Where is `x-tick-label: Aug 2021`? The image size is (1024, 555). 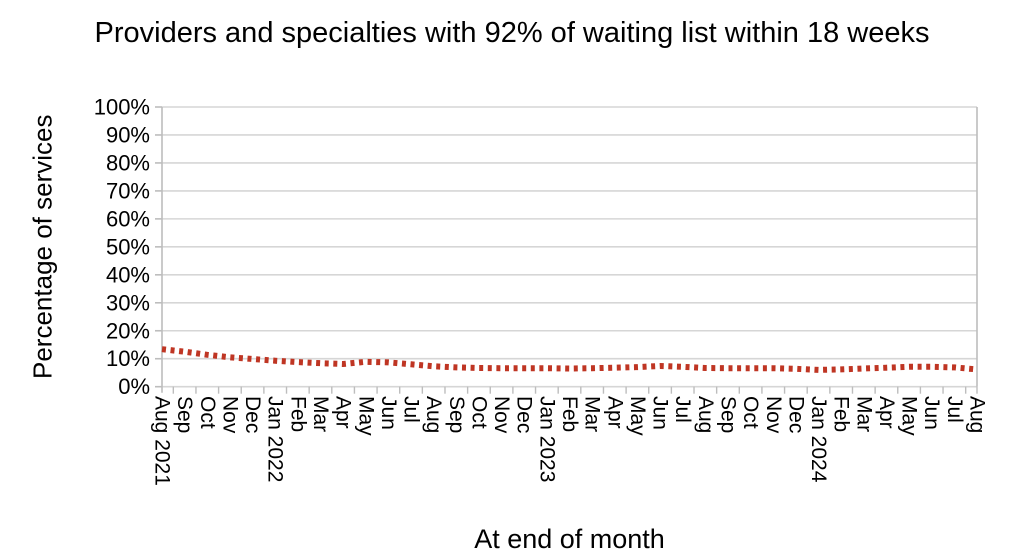 x-tick-label: Aug 2021 is located at coordinates (162, 441).